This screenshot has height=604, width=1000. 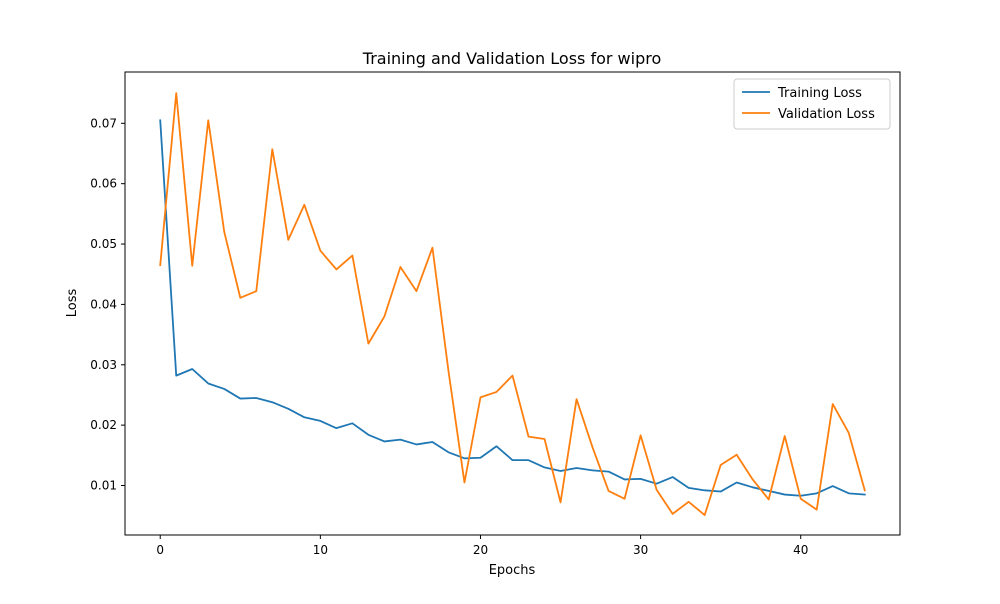 I want to click on x-tick-label: 30, so click(x=640, y=550).